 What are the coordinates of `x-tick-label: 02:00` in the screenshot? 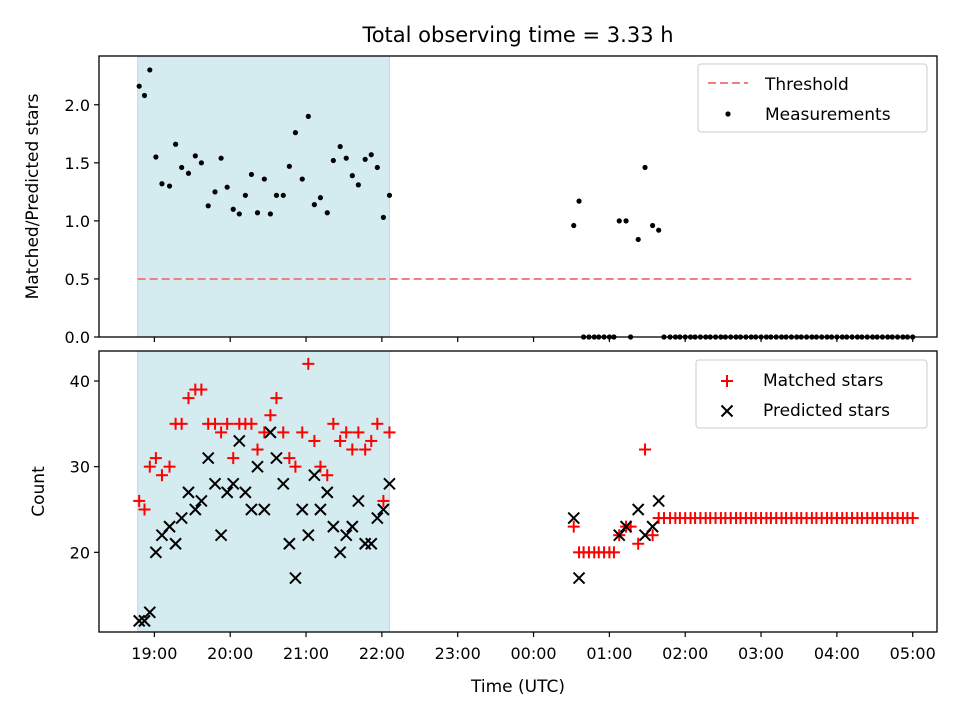 It's located at (685, 653).